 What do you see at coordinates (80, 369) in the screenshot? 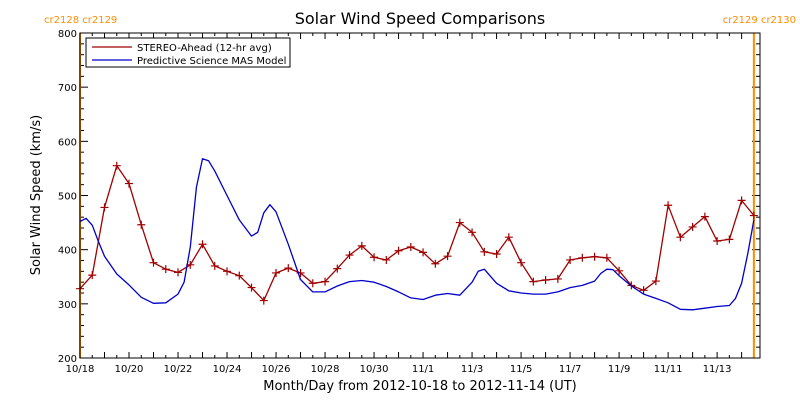
I see `x-tick-label: 10/18` at bounding box center [80, 369].